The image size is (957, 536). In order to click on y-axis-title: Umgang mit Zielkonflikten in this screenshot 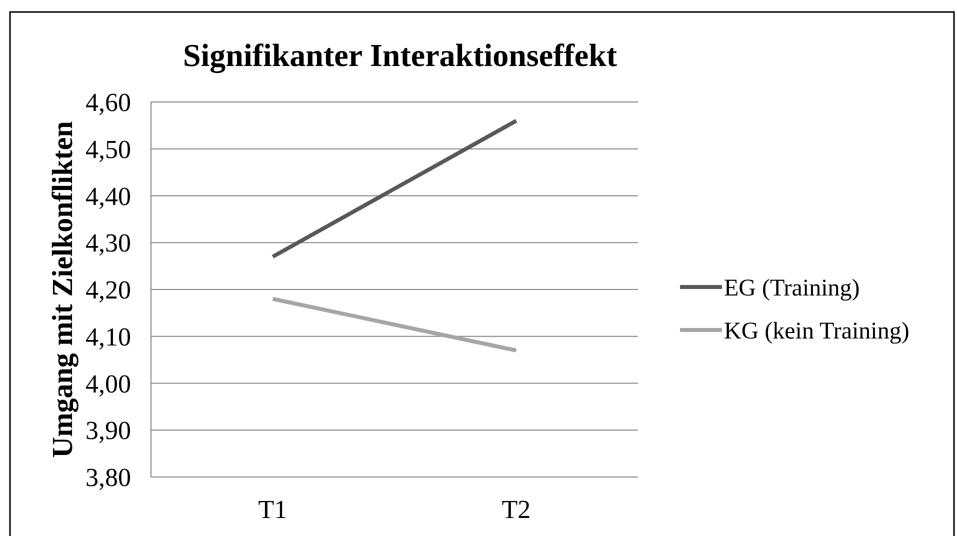, I will do `click(63, 289)`.